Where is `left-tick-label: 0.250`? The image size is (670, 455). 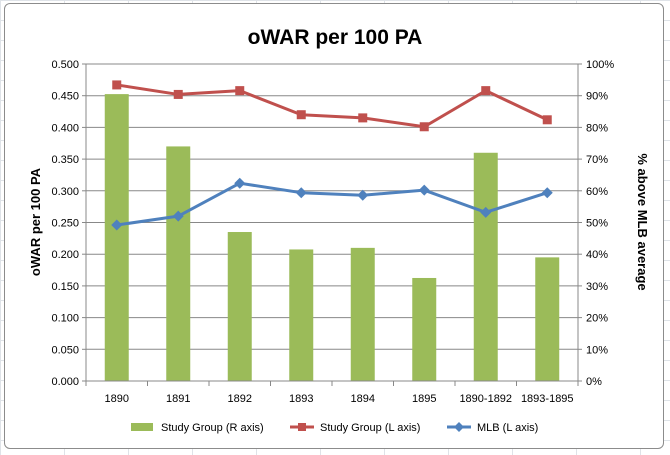 left-tick-label: 0.250 is located at coordinates (65, 224).